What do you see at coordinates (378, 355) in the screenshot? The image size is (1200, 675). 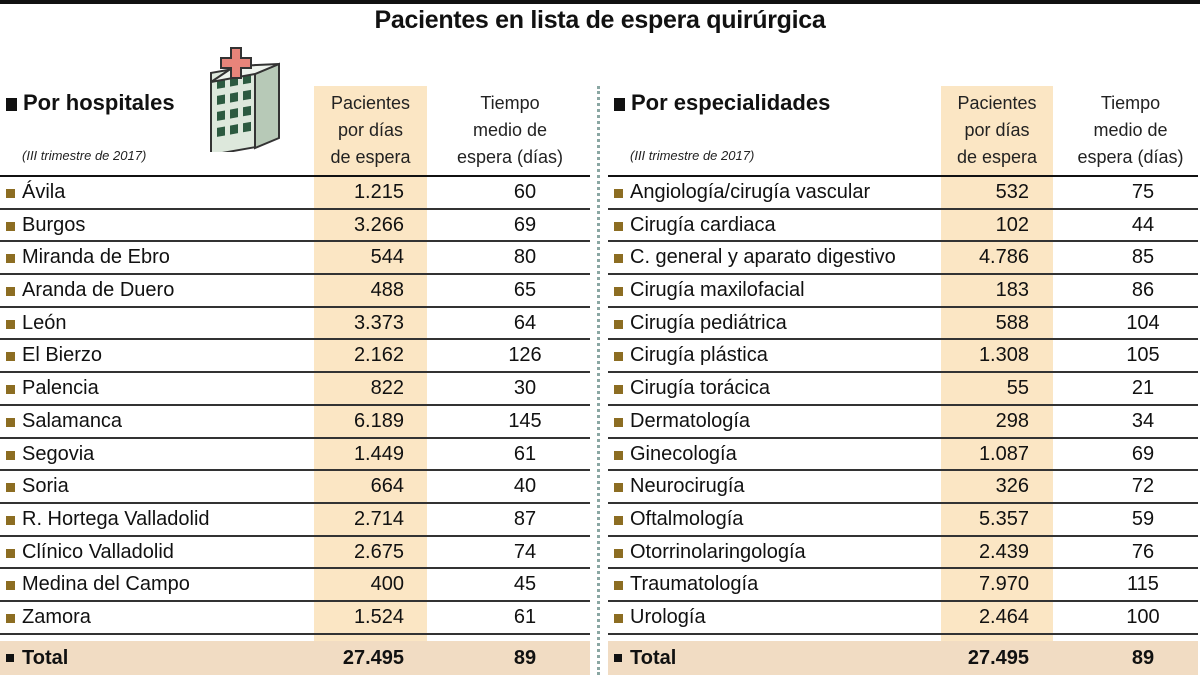 I see `row-pacientes: 2.162` at bounding box center [378, 355].